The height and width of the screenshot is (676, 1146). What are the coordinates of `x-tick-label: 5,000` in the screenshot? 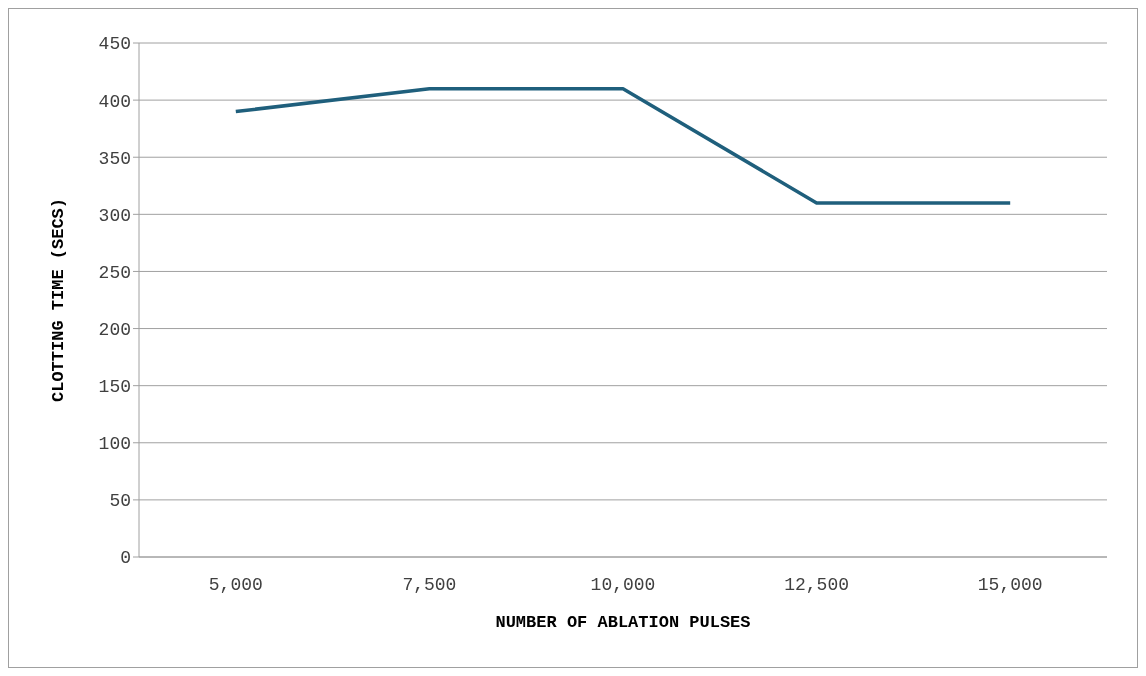 It's located at (235, 584).